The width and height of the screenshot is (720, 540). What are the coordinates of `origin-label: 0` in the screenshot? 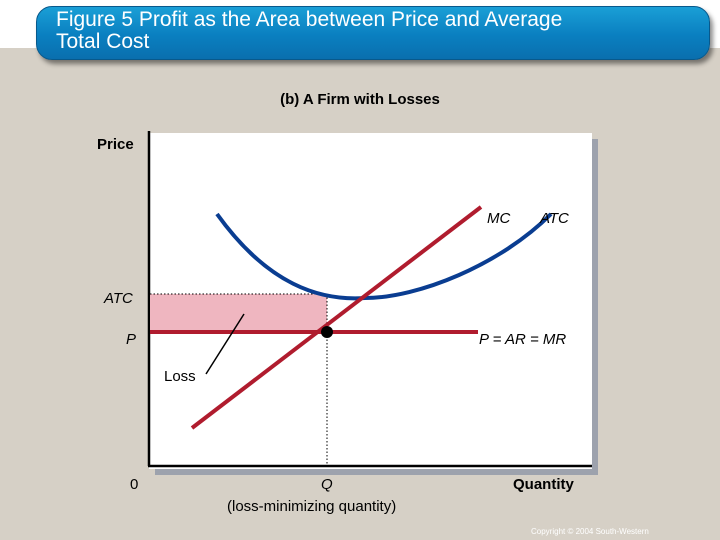 It's located at (134, 484).